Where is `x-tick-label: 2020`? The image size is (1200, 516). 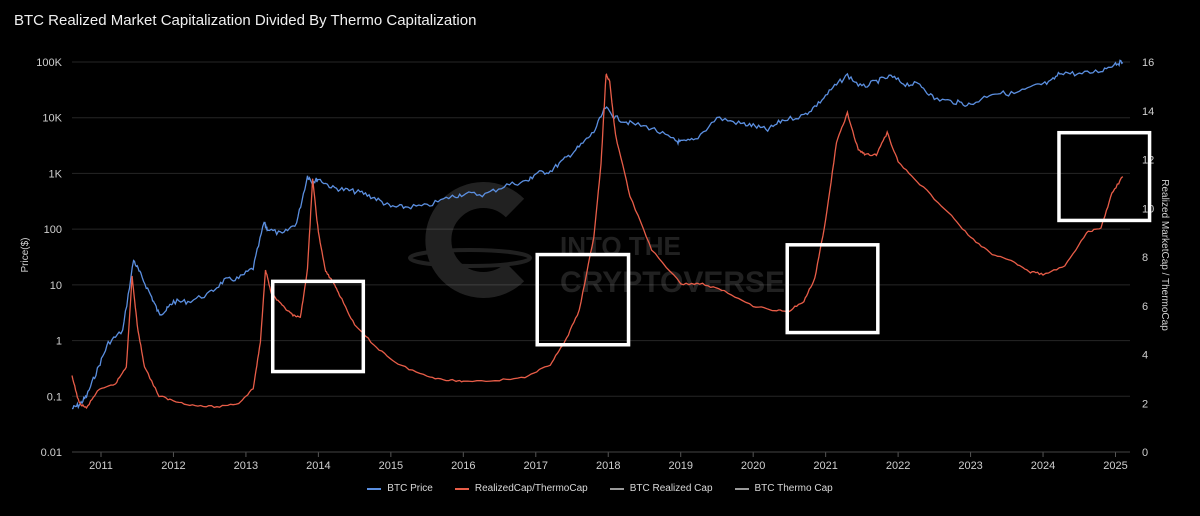
x-tick-label: 2020 is located at coordinates (753, 466).